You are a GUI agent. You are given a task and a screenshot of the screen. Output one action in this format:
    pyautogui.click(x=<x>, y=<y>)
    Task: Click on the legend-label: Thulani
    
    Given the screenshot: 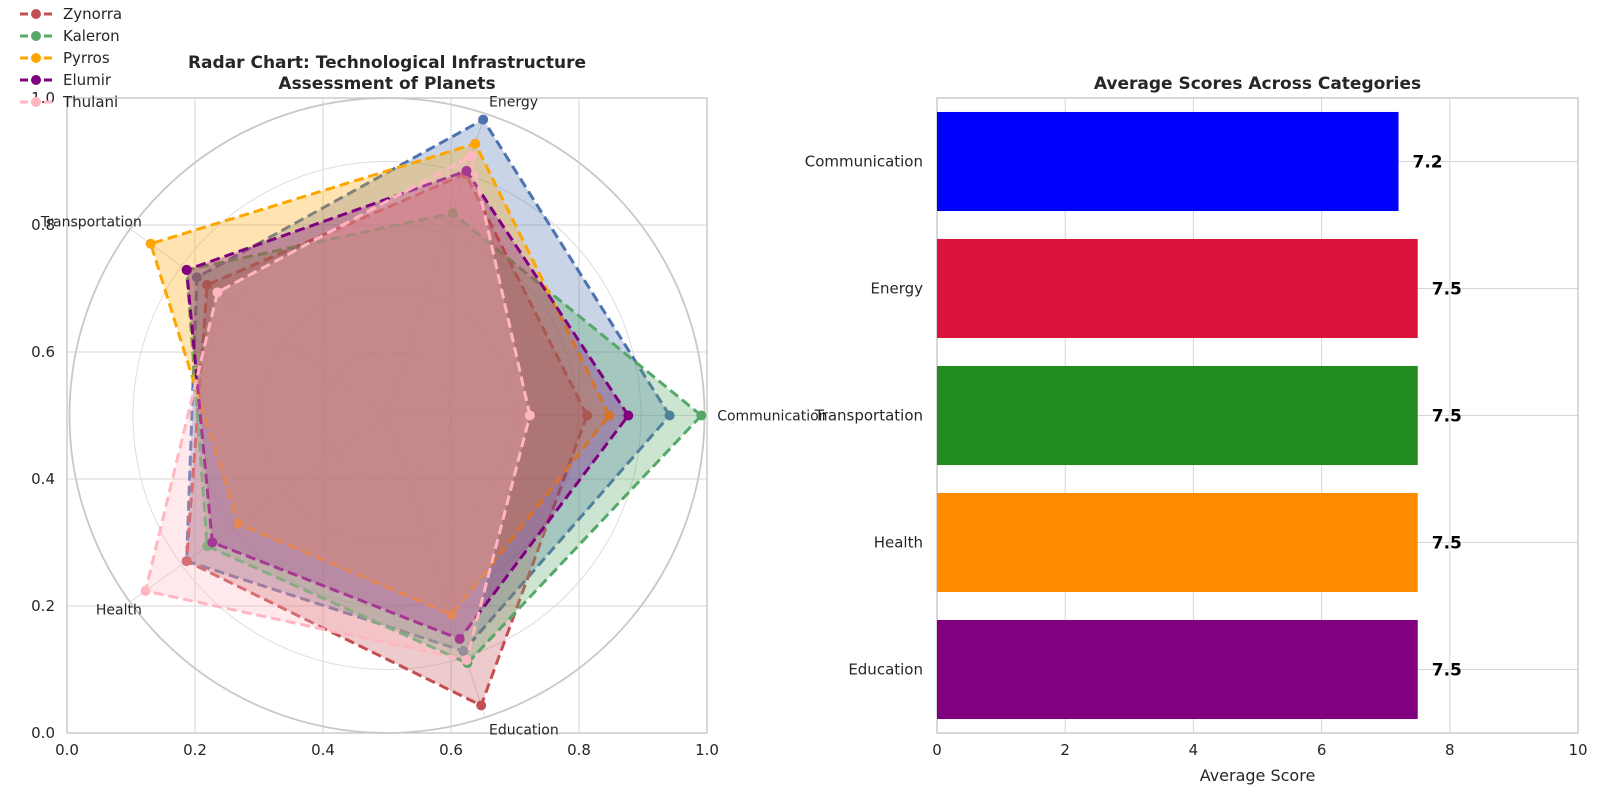 What is the action you would take?
    pyautogui.click(x=90, y=102)
    